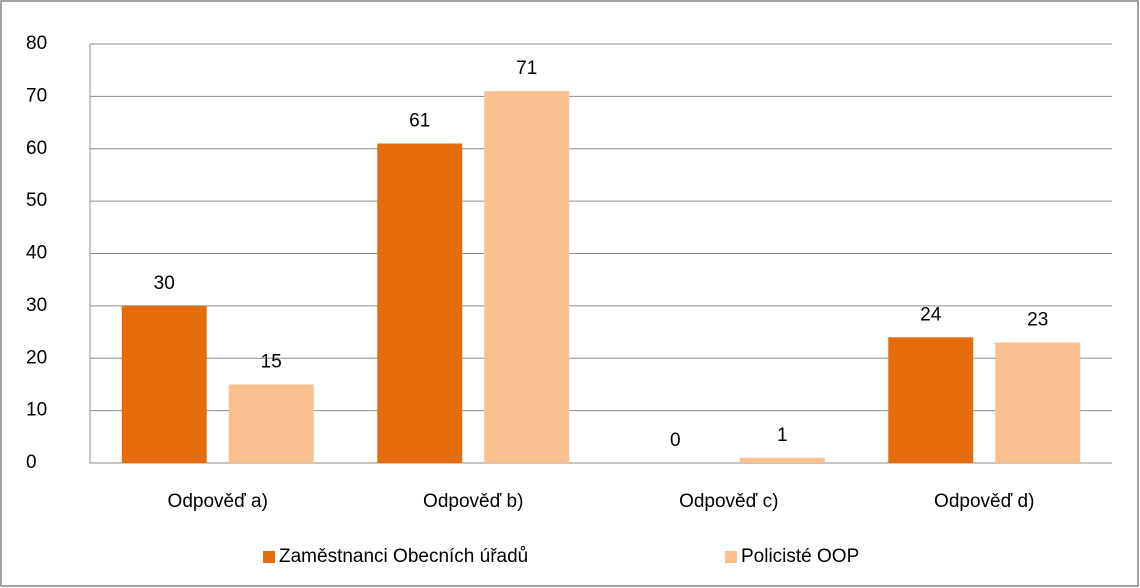  I want to click on y-tick-label: 10, so click(36, 410).